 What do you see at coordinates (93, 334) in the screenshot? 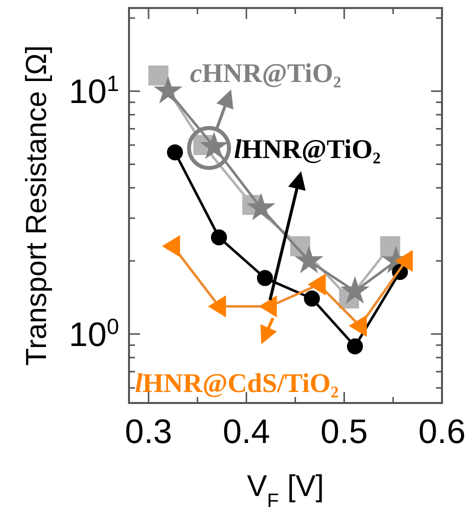
I see `y-tick-label: 10$^{0}$` at bounding box center [93, 334].